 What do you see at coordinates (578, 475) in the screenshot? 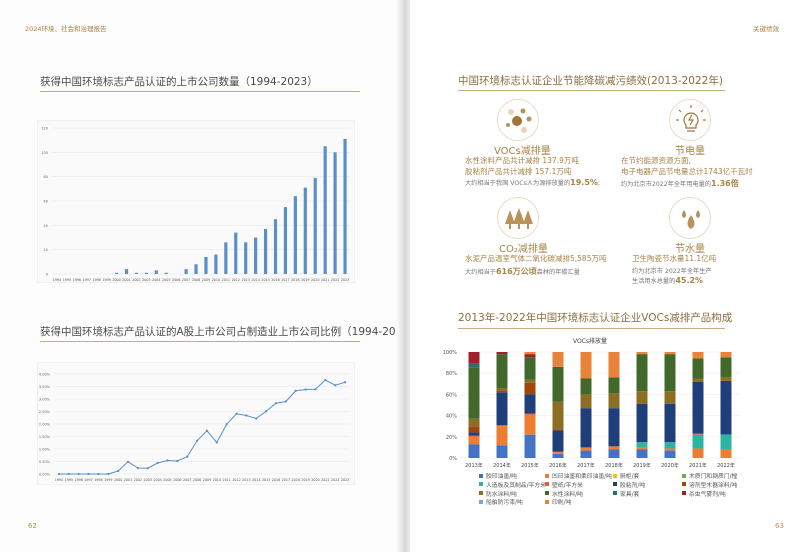
I see `legend-item: 凹印油墨和柔印油墨/吨` at bounding box center [578, 475].